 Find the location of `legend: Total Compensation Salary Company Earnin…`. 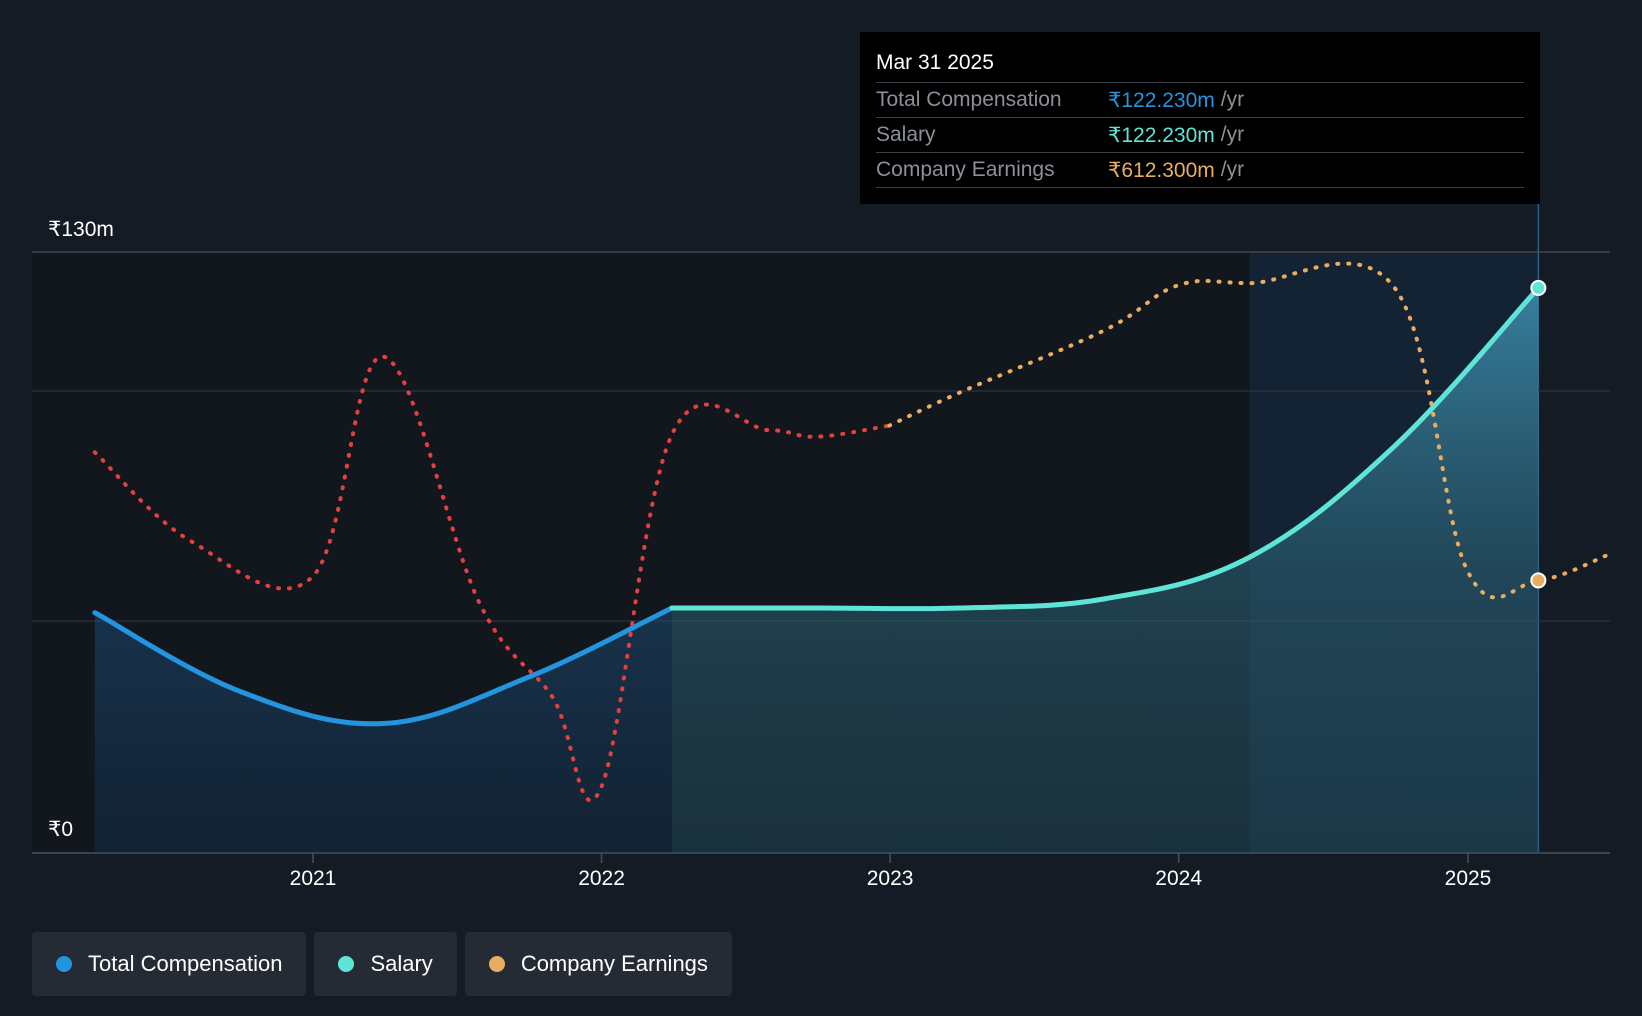

legend: Total Compensation Salary Company Earnin… is located at coordinates (382, 964).